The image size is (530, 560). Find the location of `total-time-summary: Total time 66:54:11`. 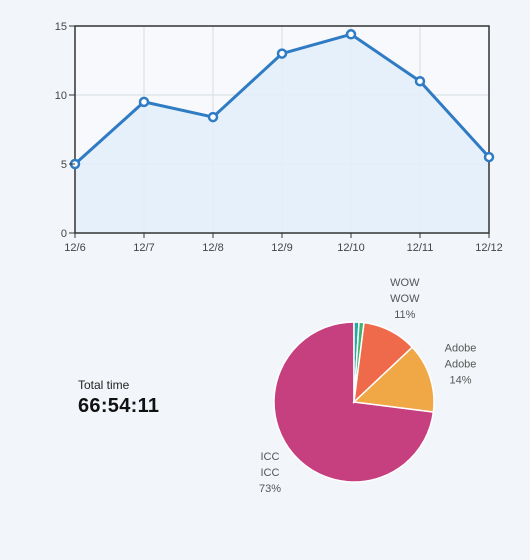

total-time-summary: Total time 66:54:11 is located at coordinates (118, 398).